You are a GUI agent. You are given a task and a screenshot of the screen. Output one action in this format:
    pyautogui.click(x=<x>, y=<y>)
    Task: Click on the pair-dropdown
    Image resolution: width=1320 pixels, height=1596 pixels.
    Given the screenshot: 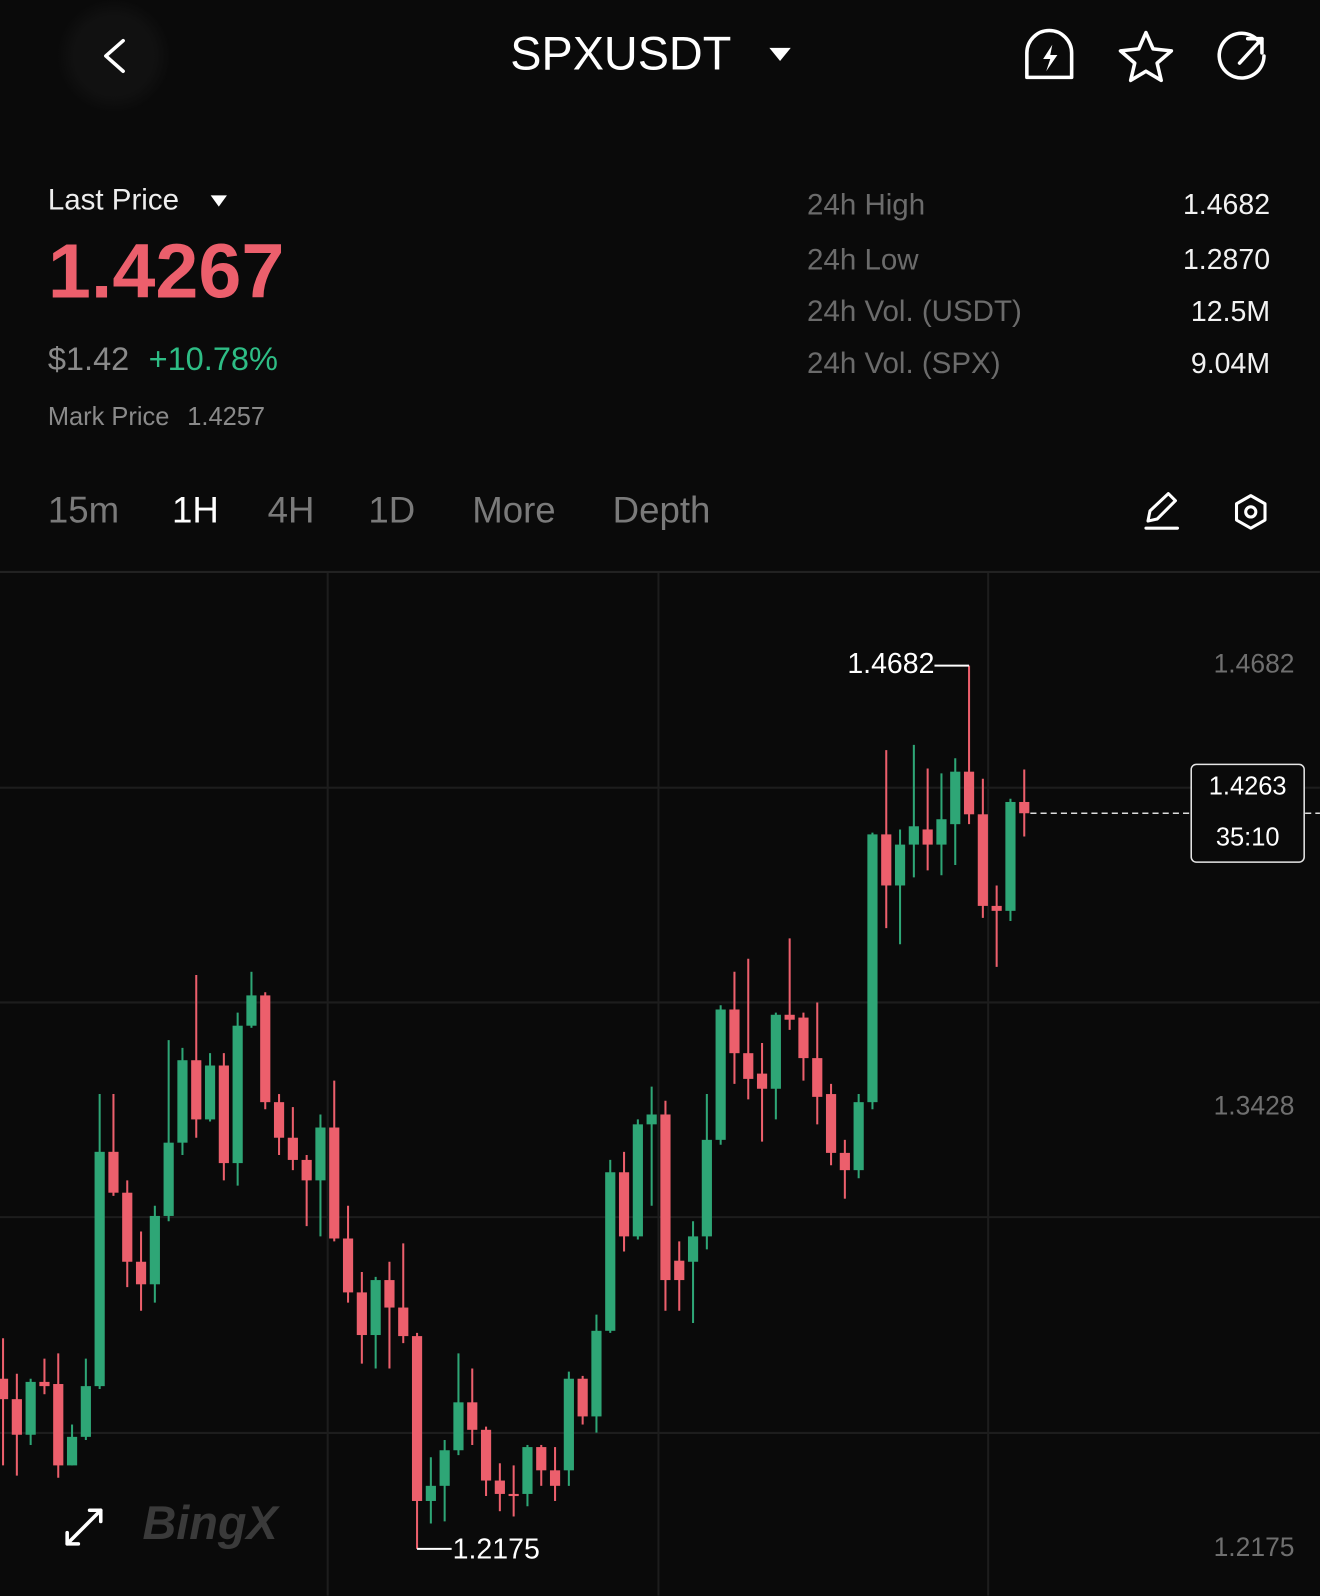 What is the action you would take?
    pyautogui.click(x=780, y=54)
    